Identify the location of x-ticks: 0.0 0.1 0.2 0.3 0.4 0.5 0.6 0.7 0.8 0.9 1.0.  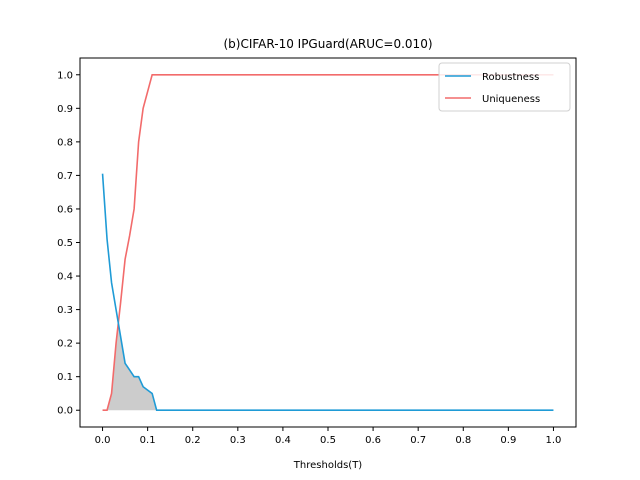
(328, 436).